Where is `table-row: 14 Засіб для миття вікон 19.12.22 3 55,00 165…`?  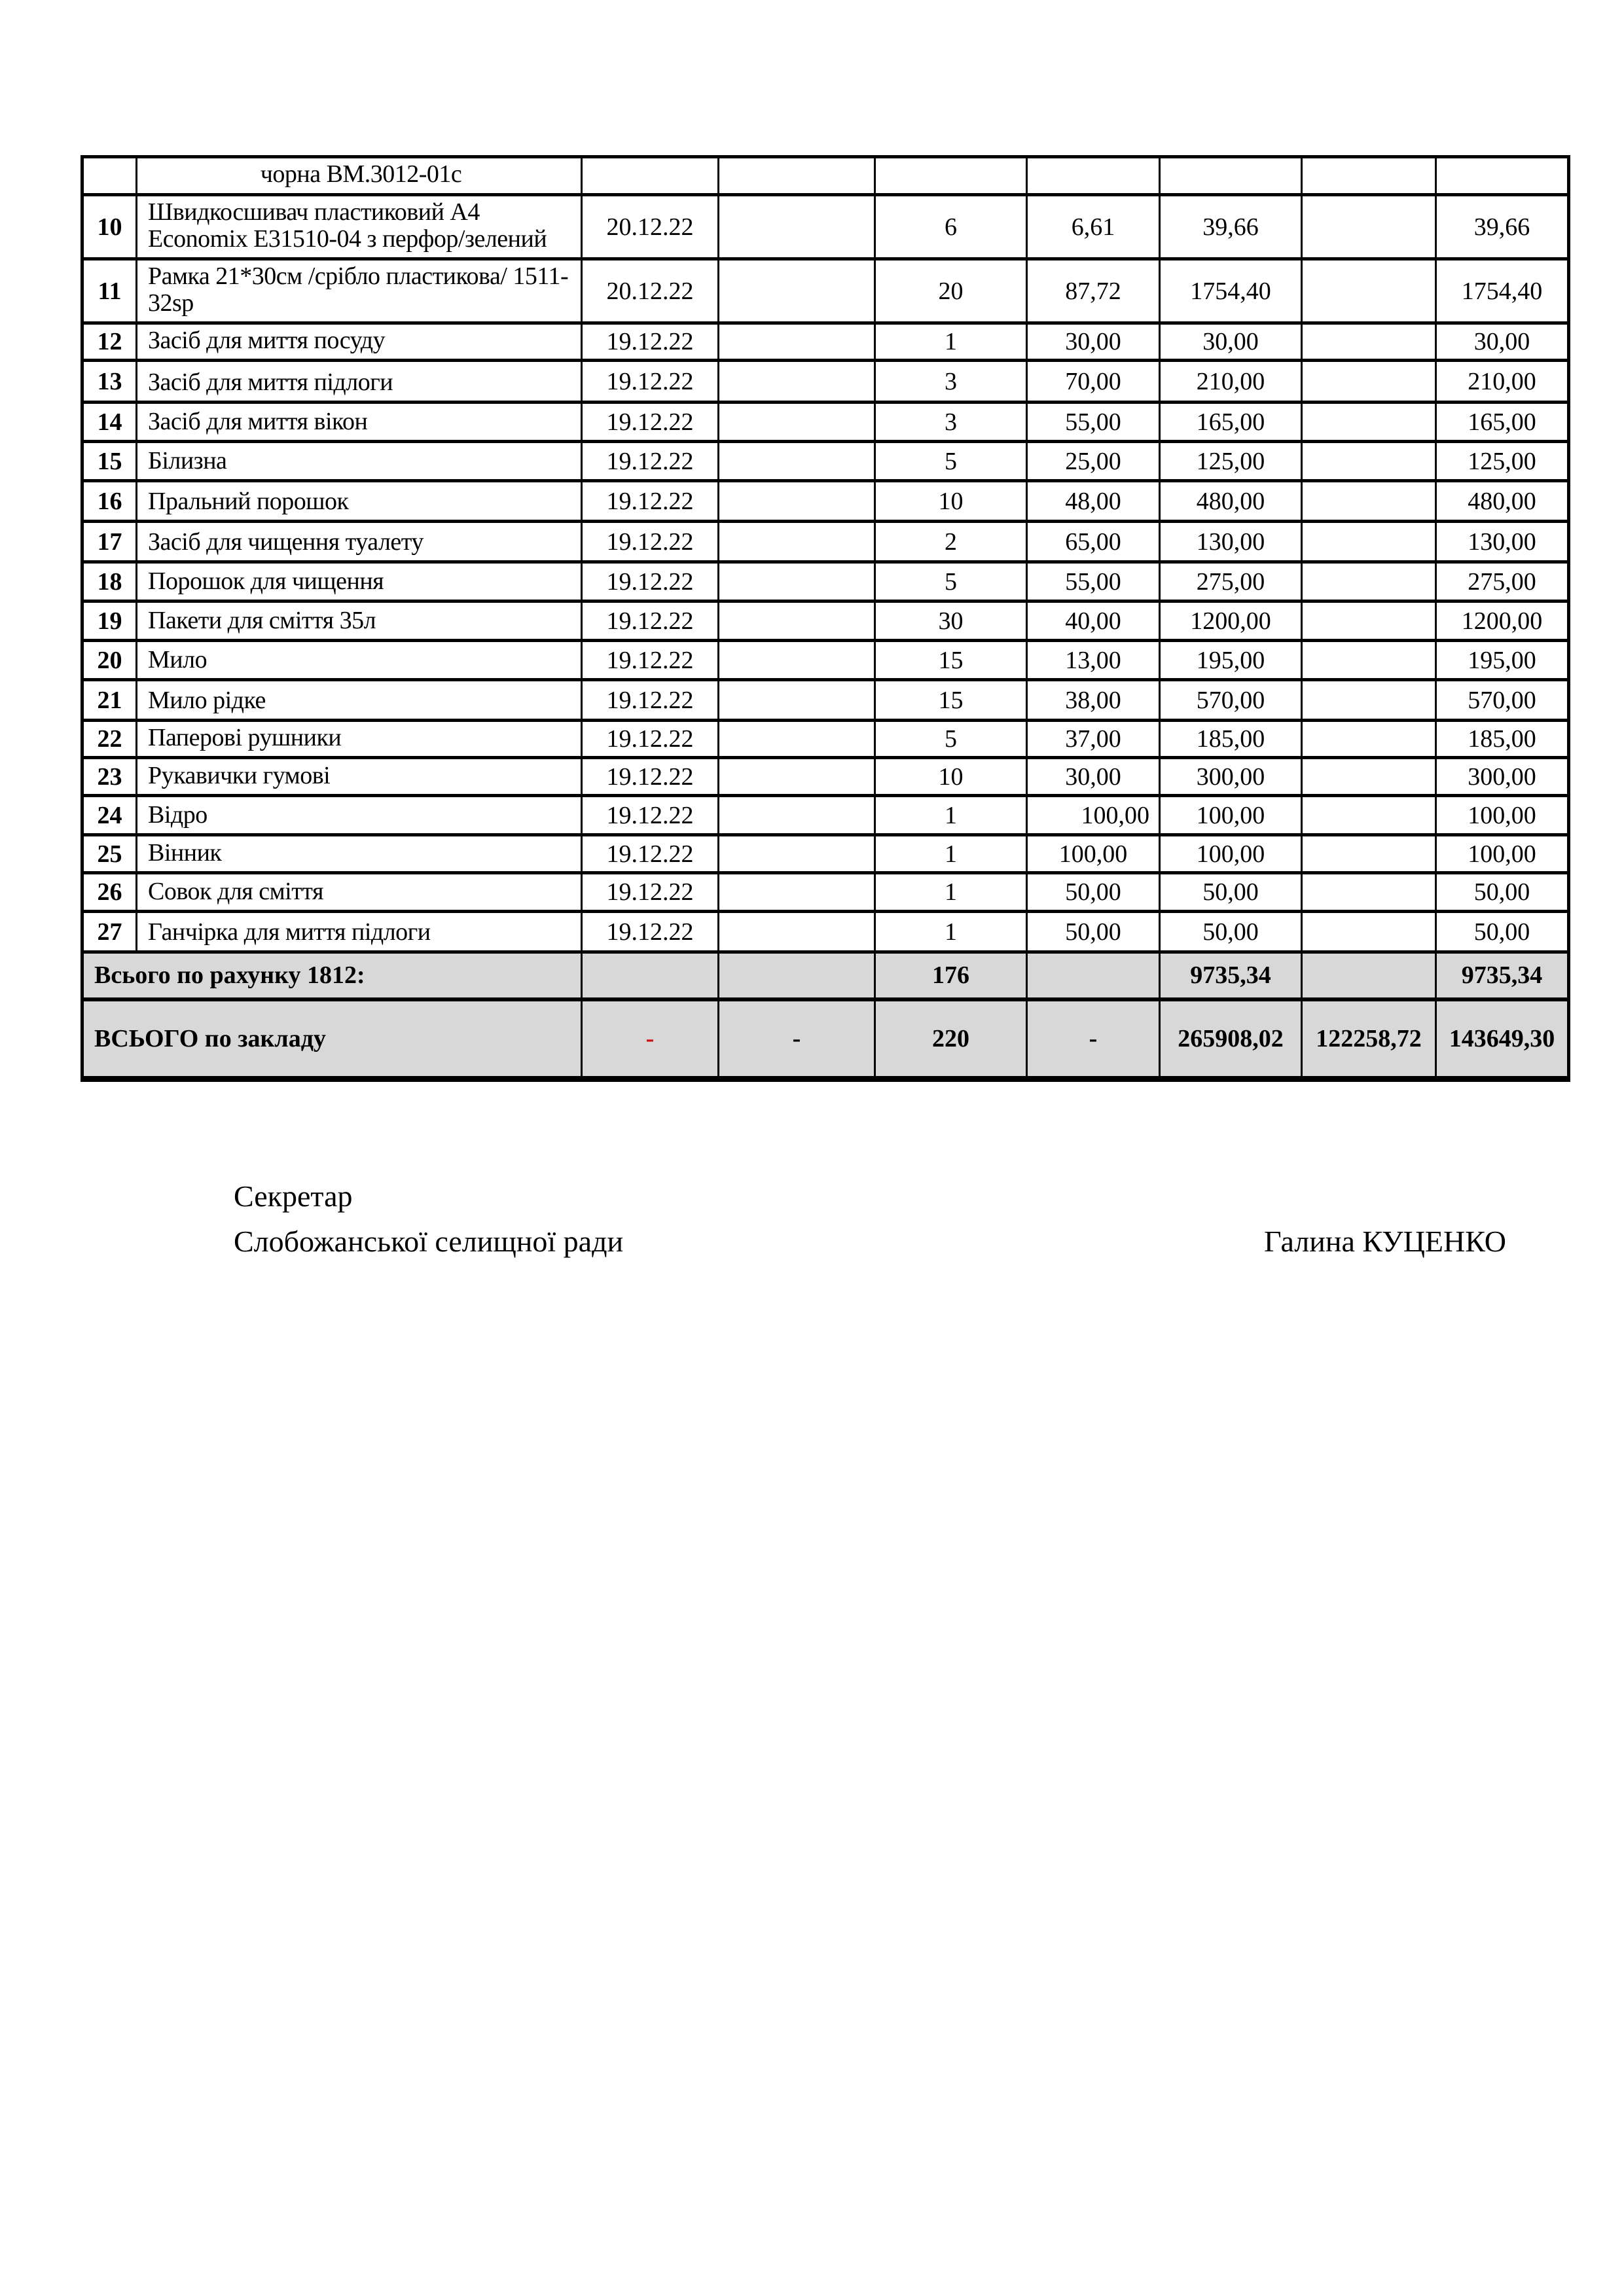
table-row: 14 Засіб для миття вікон 19.12.22 3 55,00 165… is located at coordinates (825, 422).